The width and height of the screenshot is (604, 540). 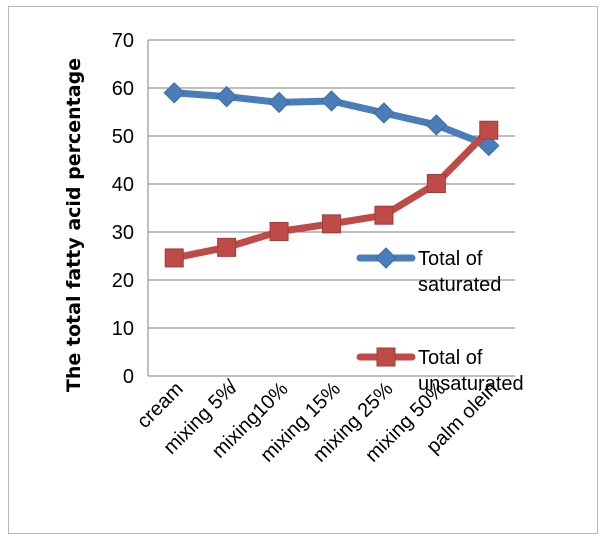 I want to click on legend: Total of saturated Total of unsaturated, so click(x=440, y=321).